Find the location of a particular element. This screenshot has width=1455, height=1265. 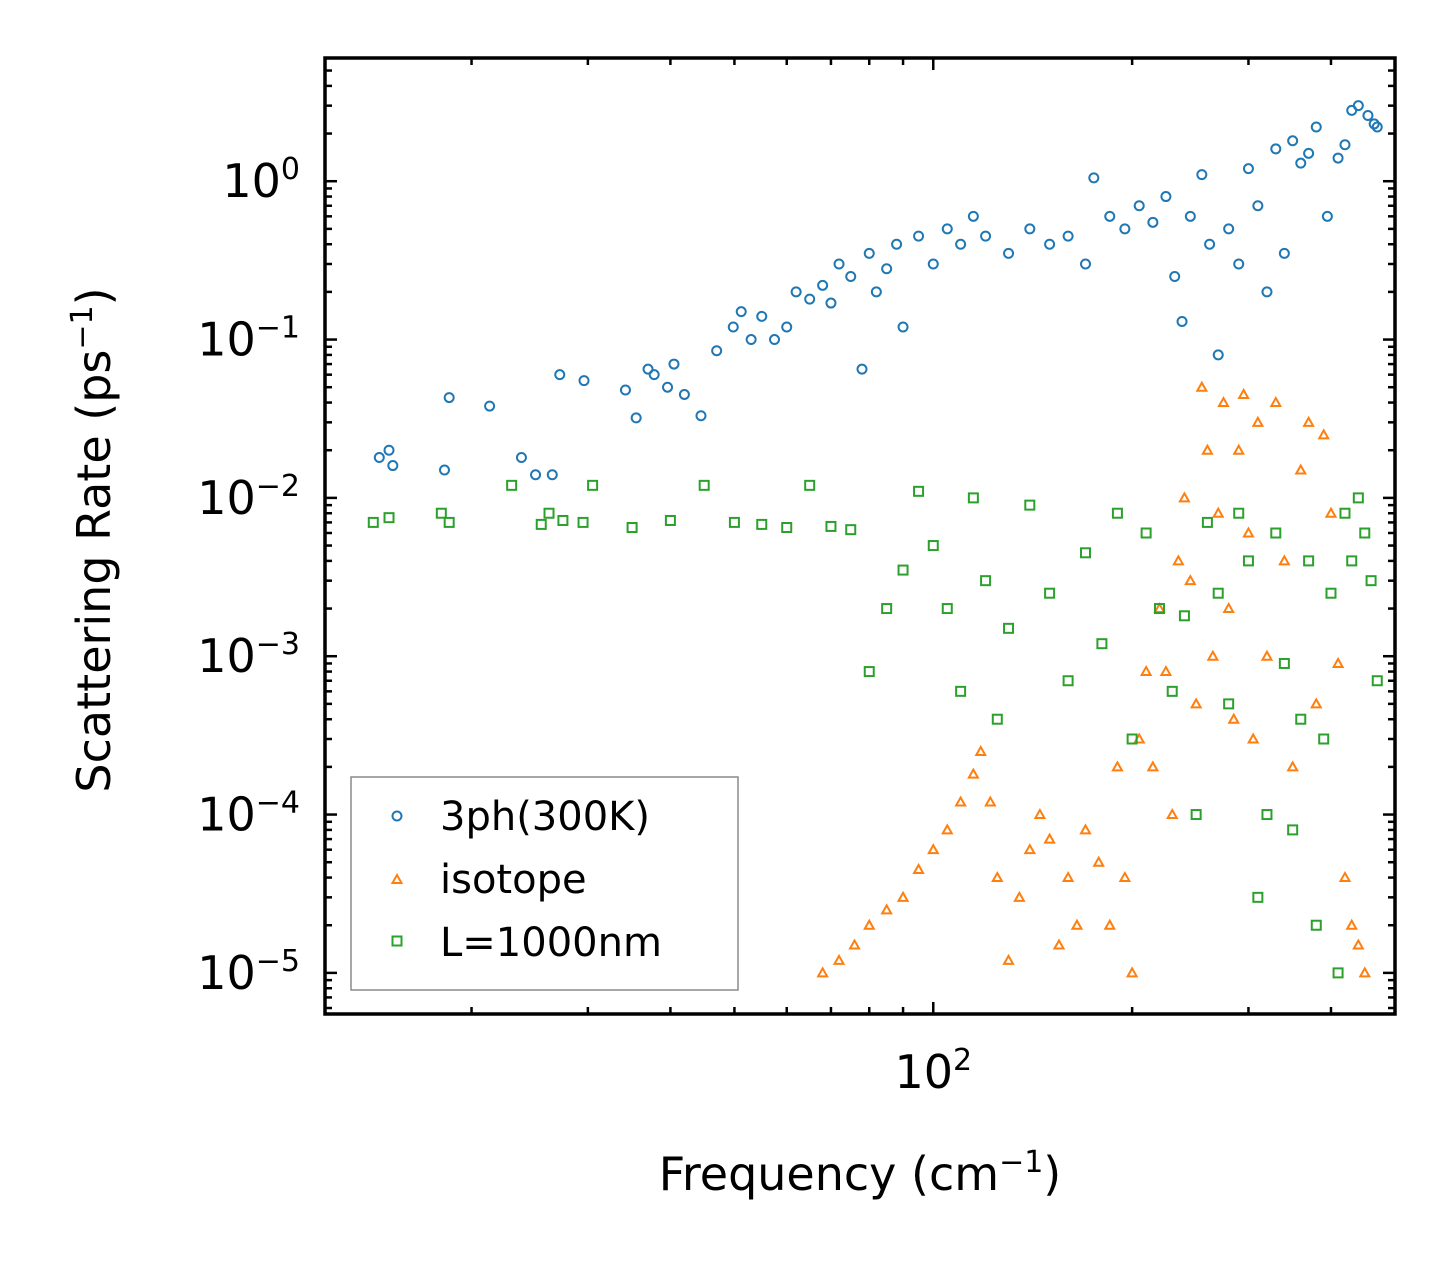

y-tick-label: 10⁻³ is located at coordinates (248, 655).